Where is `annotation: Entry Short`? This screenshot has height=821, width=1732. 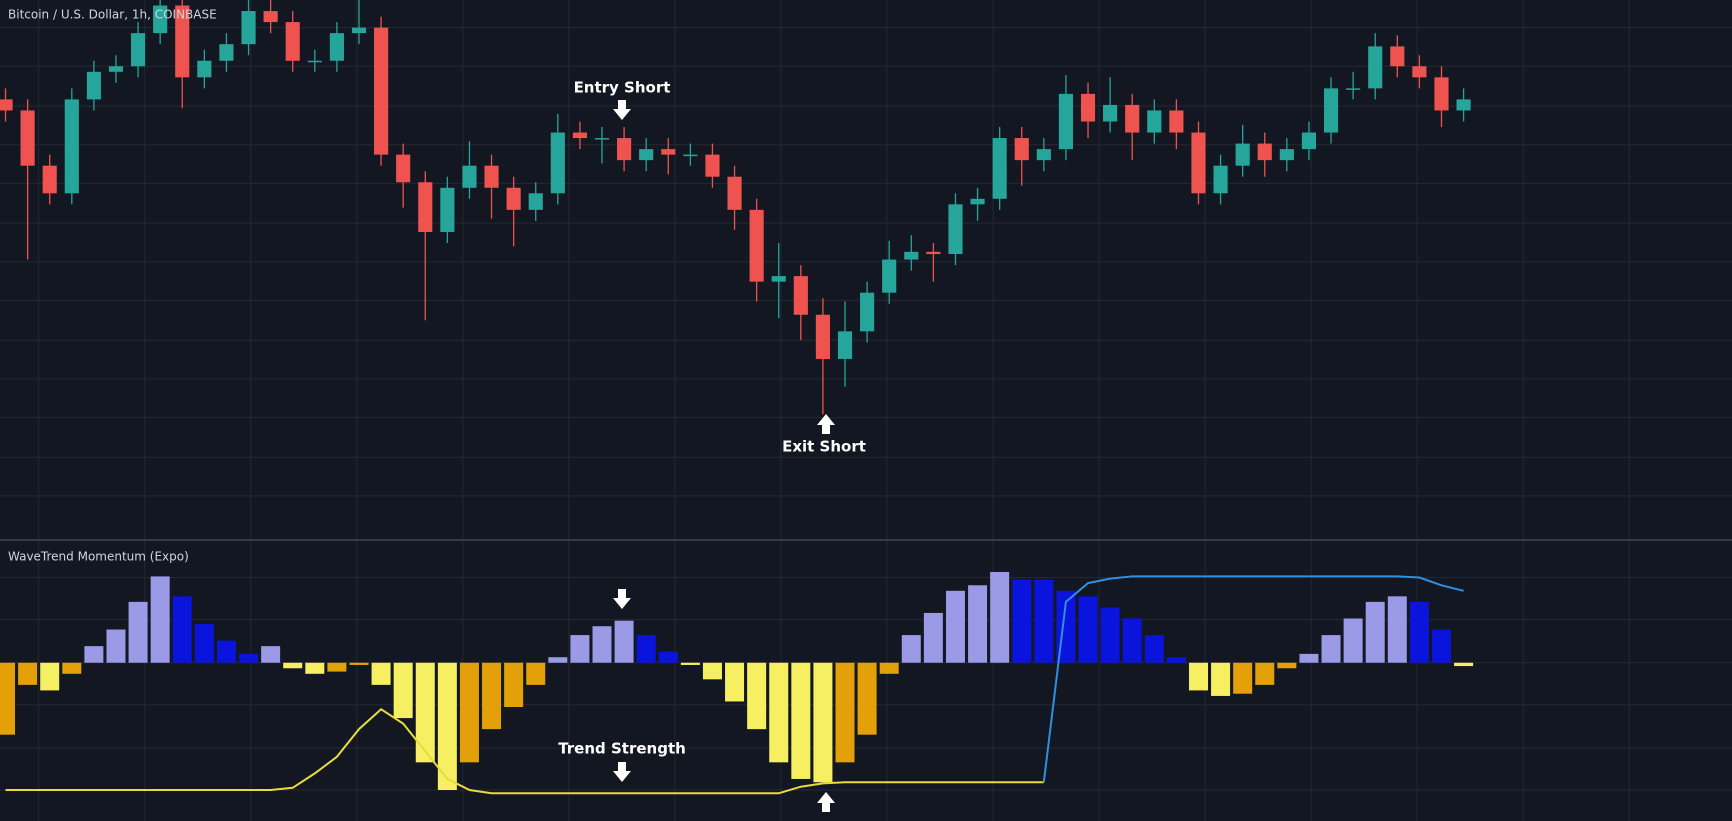 annotation: Entry Short is located at coordinates (622, 88).